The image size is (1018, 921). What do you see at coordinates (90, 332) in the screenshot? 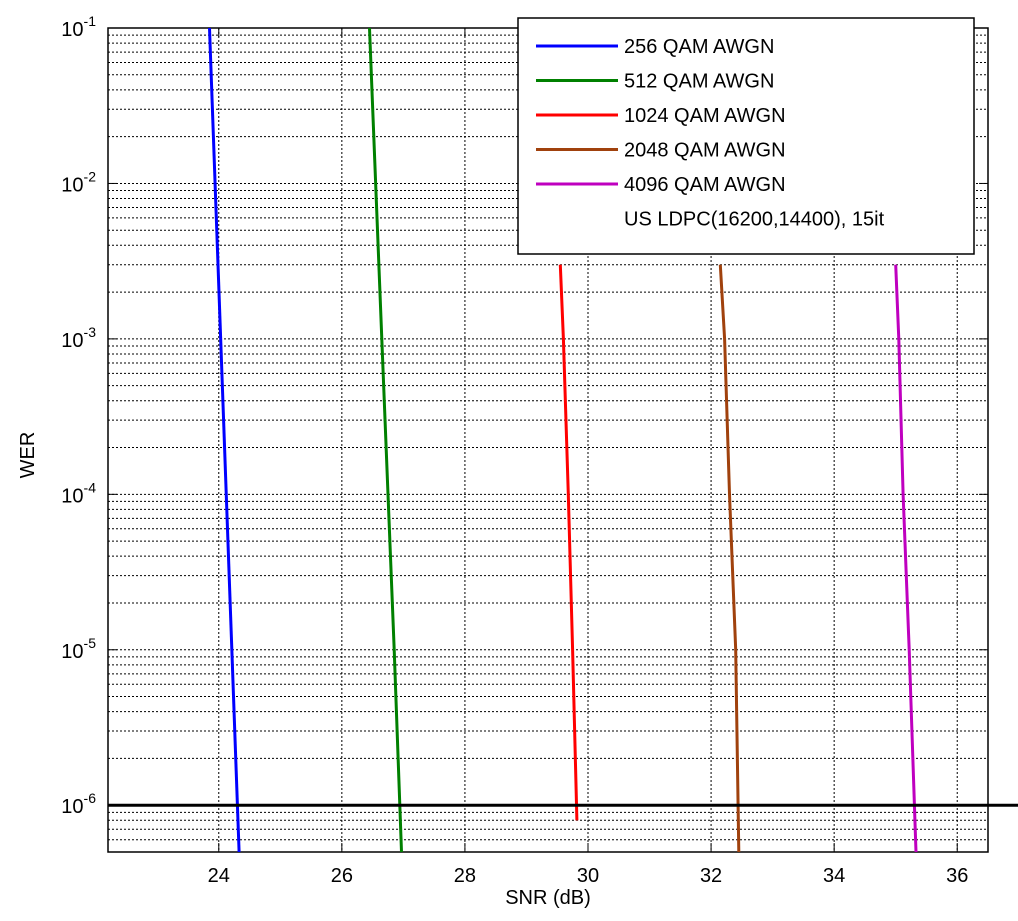
I see `y-tick-exponent: -3` at bounding box center [90, 332].